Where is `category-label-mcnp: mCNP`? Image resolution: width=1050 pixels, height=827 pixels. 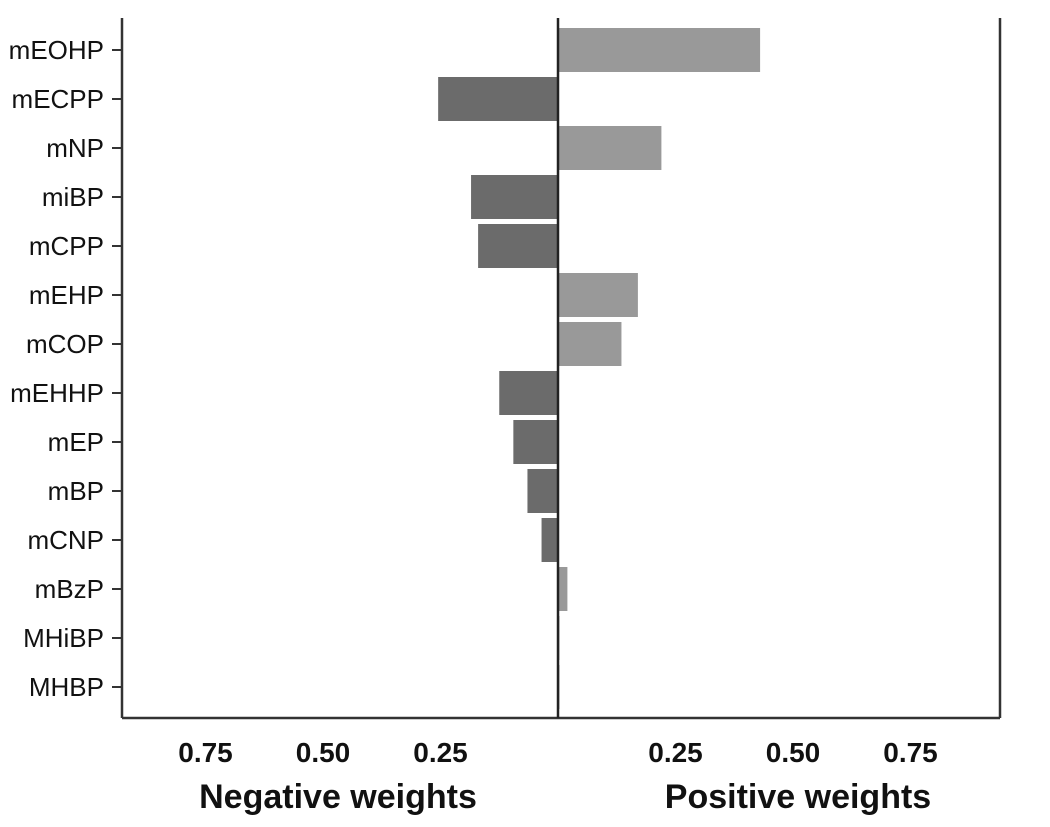
category-label-mcnp: mCNP is located at coordinates (65, 540).